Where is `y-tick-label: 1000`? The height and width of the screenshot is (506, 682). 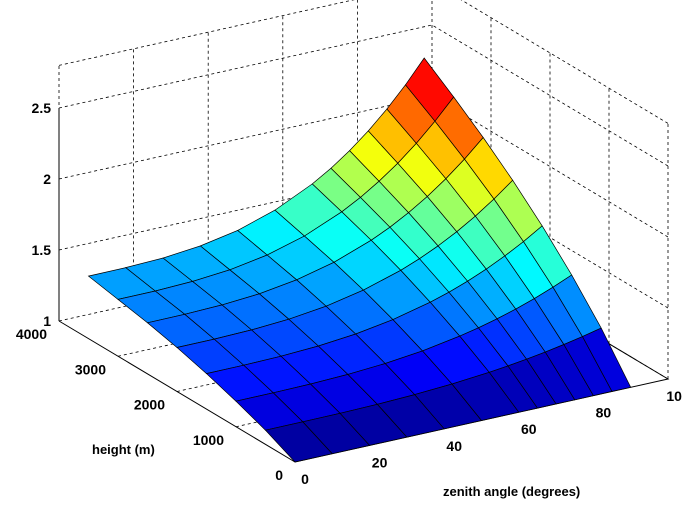 y-tick-label: 1000 is located at coordinates (208, 440).